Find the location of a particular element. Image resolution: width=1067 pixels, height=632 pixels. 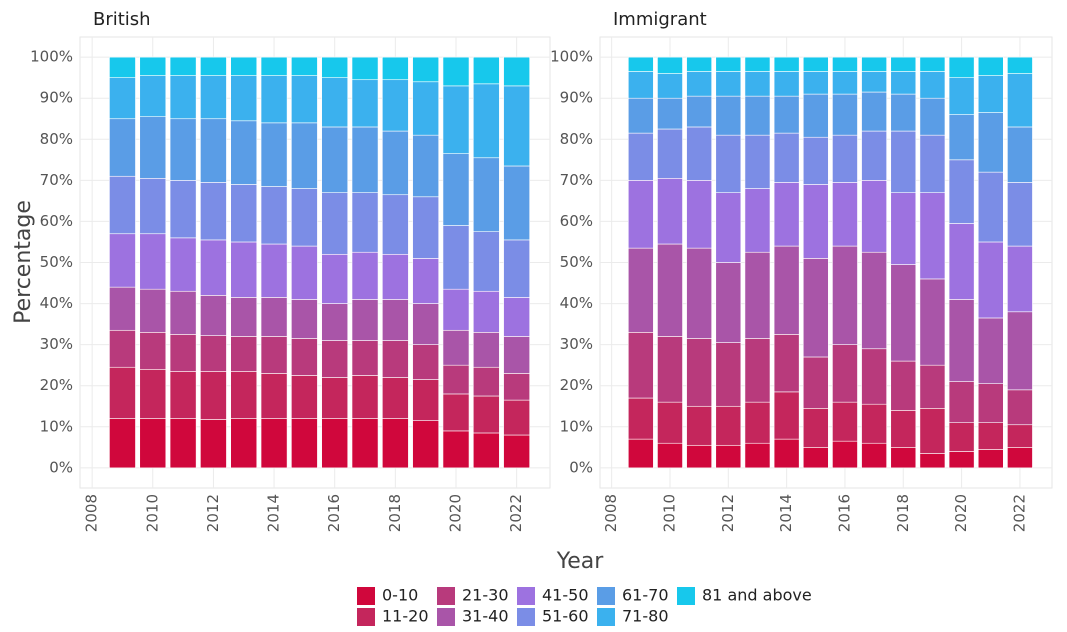

x-tick-label: 2020 is located at coordinates (456, 513).